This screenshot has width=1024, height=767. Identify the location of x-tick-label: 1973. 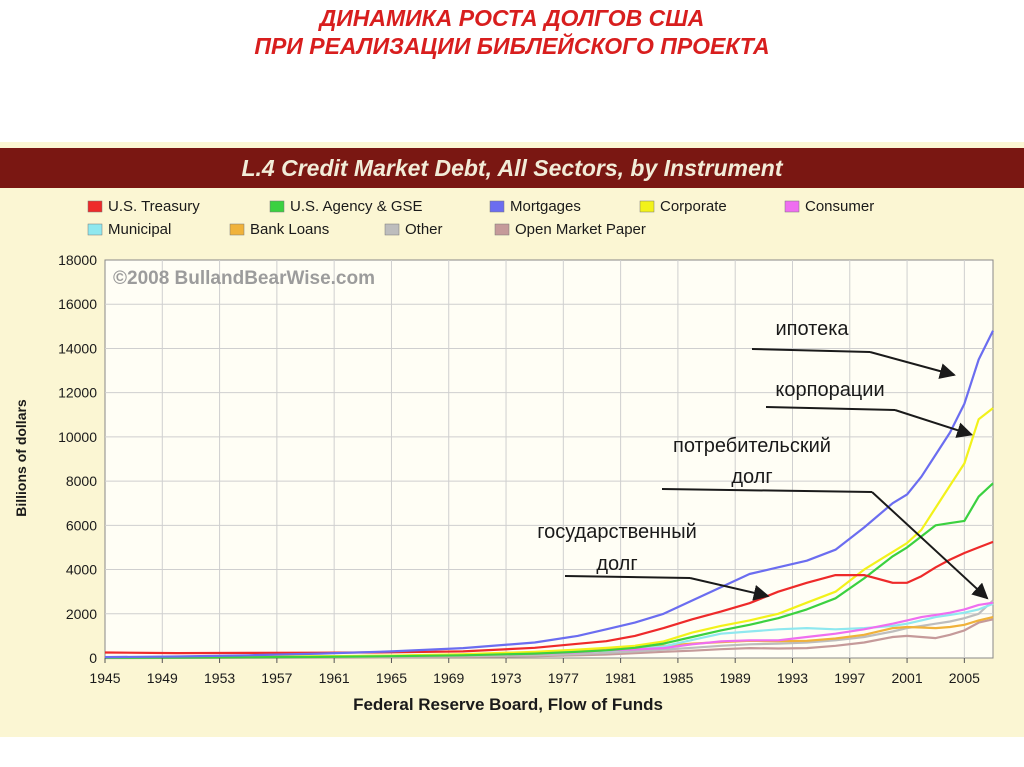
(505, 678).